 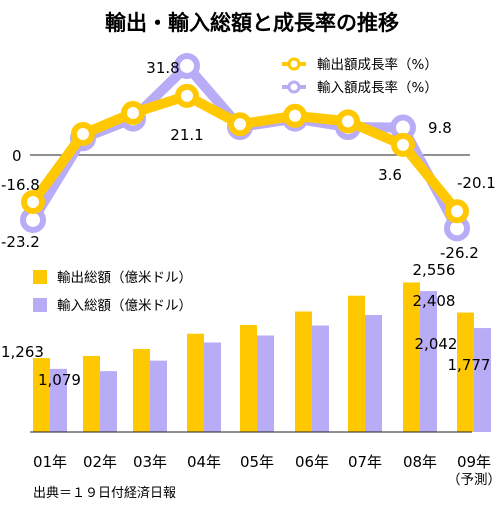 What do you see at coordinates (100, 462) in the screenshot?
I see `x-tick-1: 02年` at bounding box center [100, 462].